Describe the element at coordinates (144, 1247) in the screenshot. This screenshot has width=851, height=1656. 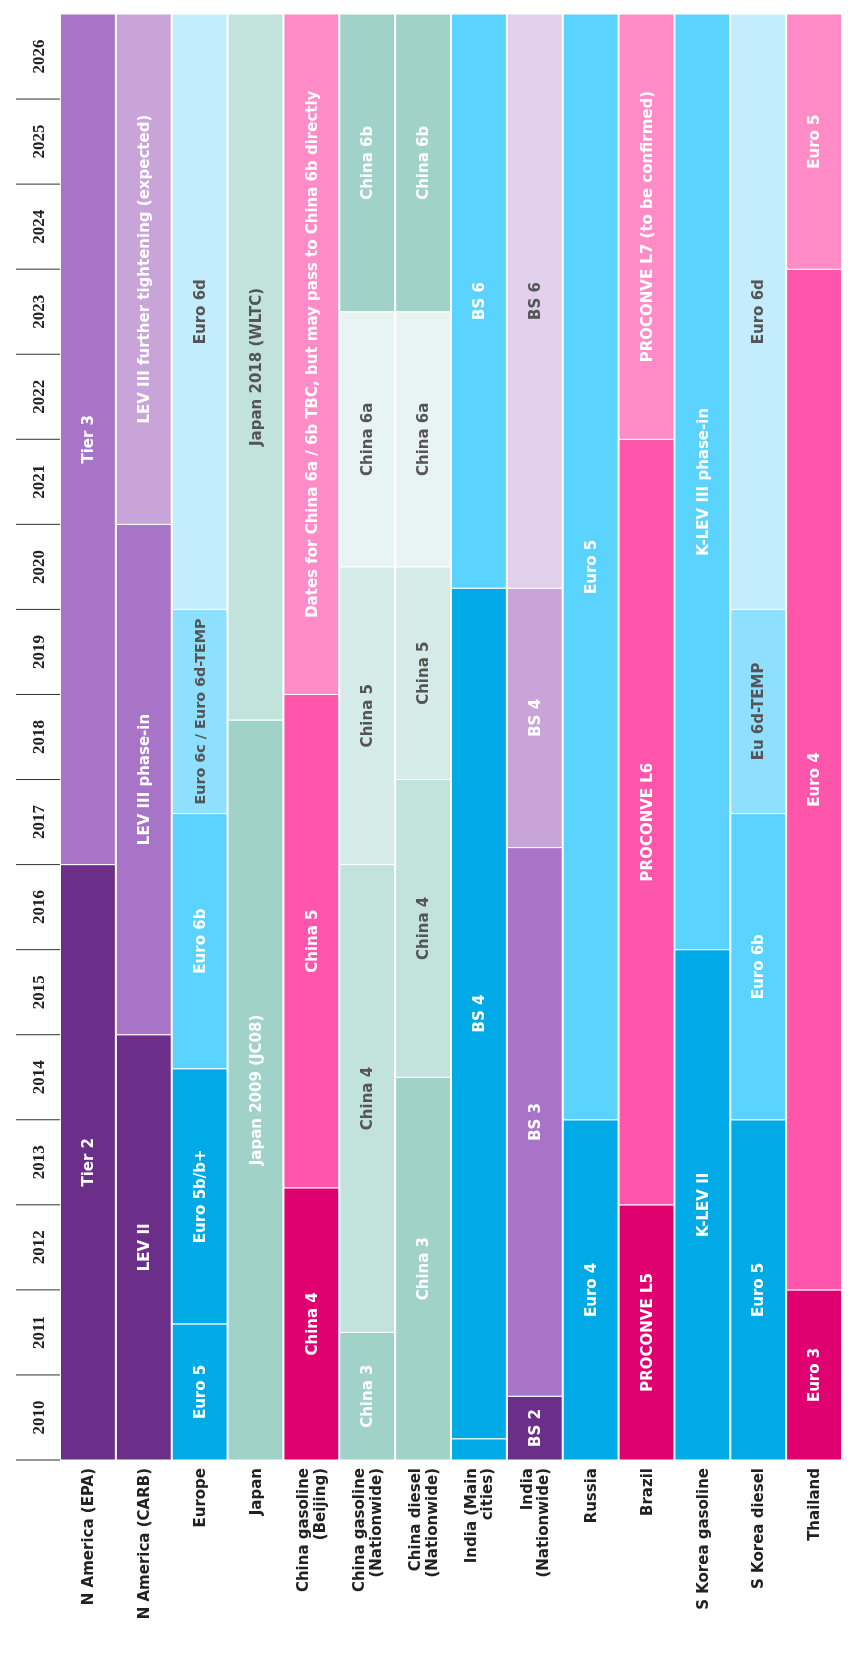
I see `data-label: LEV II` at that location.